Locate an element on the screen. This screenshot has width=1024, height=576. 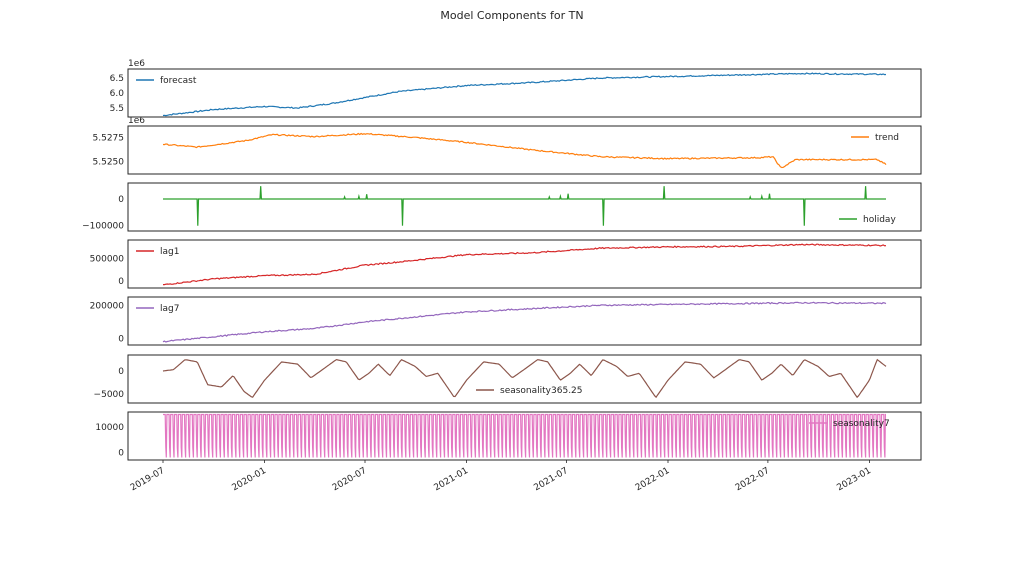
y-tick-label: 6.0 is located at coordinates (117, 94).